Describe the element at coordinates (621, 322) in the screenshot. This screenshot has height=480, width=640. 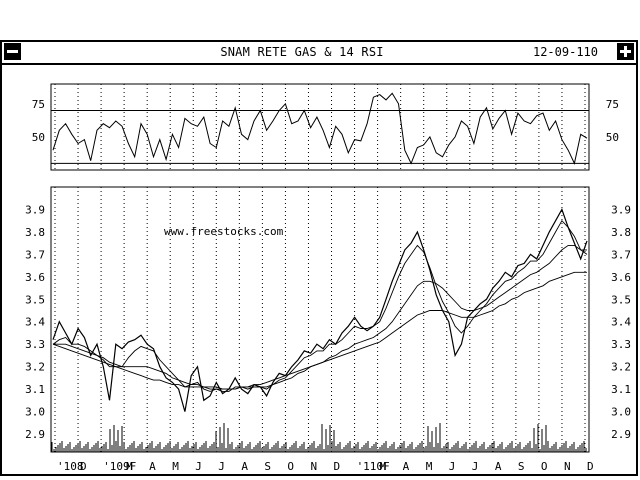
I see `price-ytick-right: 3.4` at that location.